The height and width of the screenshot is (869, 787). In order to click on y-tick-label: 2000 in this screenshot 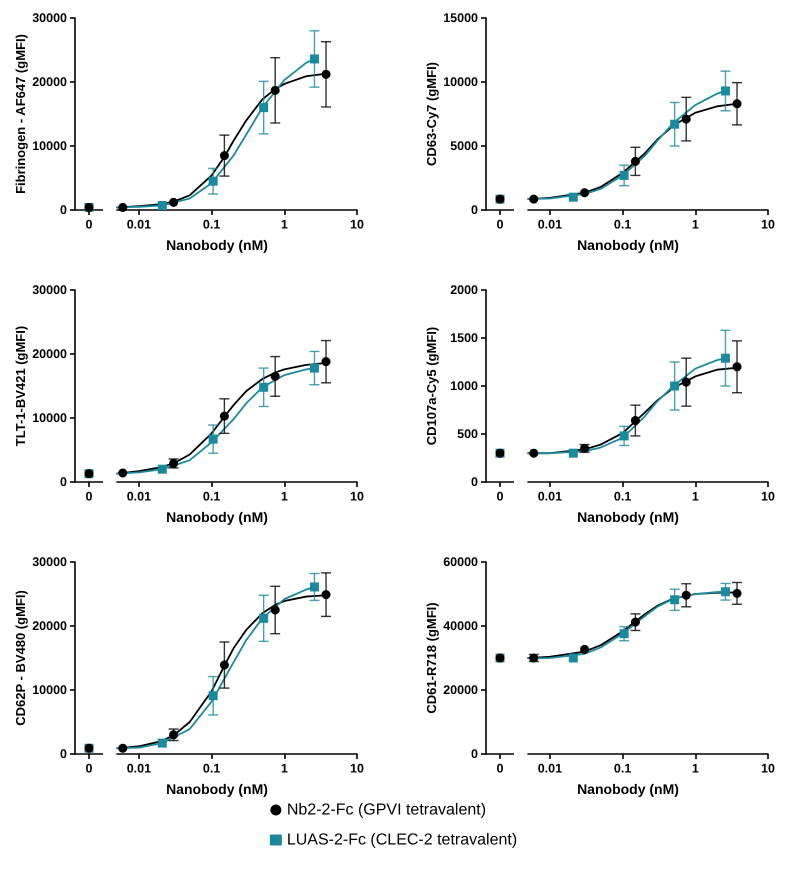, I will do `click(464, 290)`.